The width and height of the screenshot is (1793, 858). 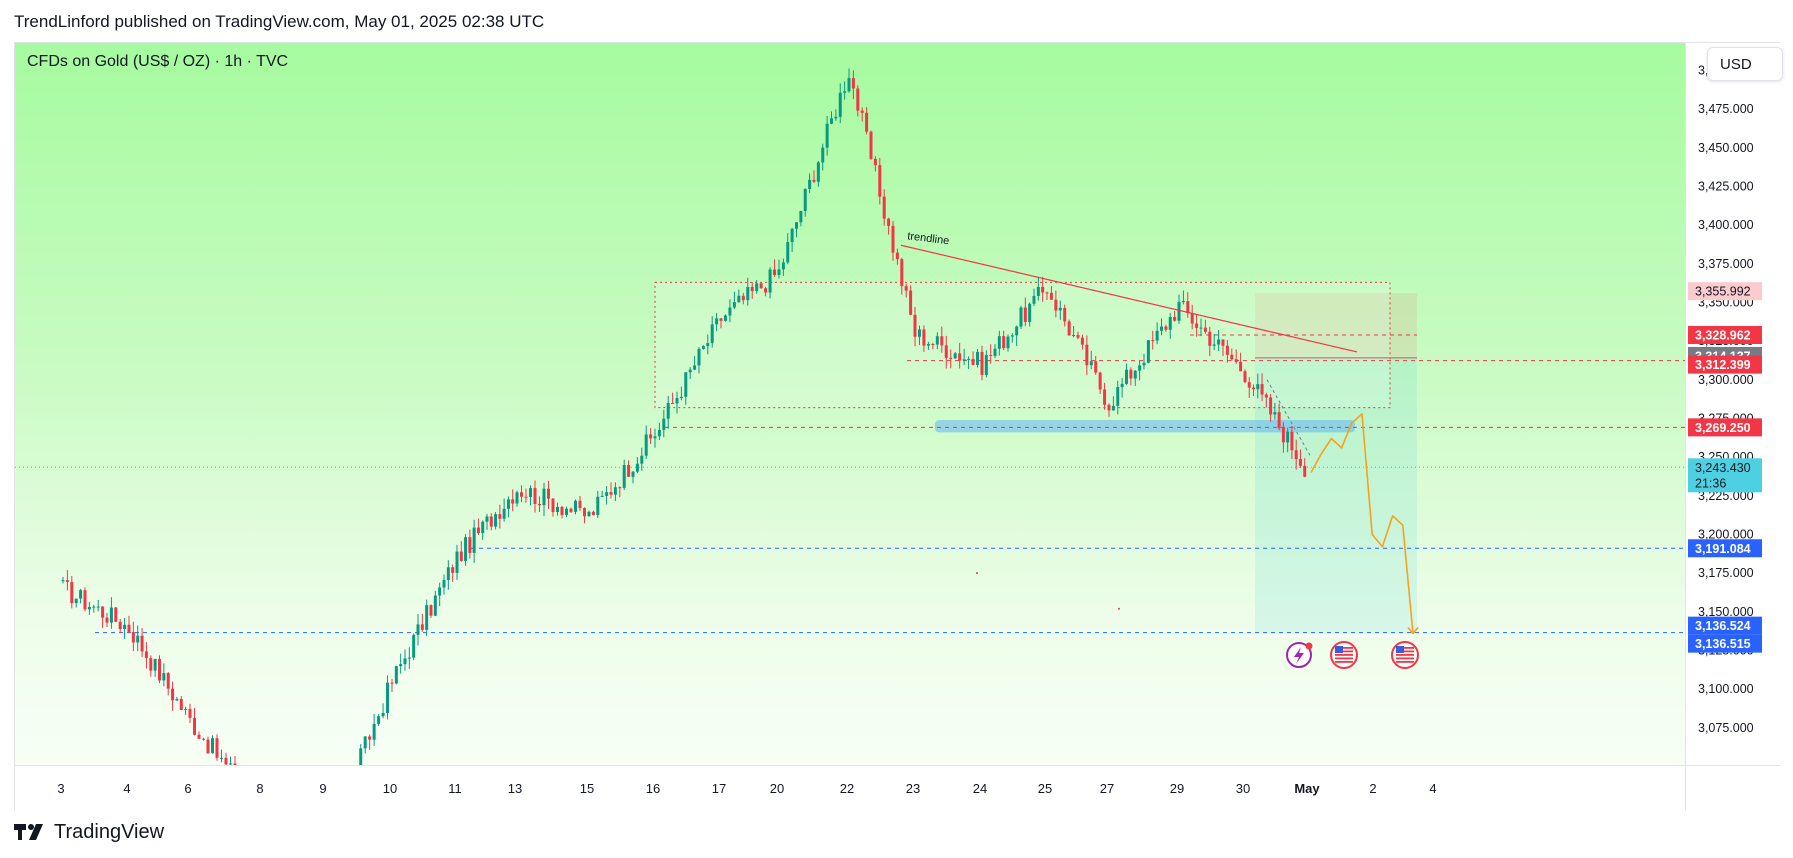 I want to click on x-tick-label: 3, so click(x=60, y=788).